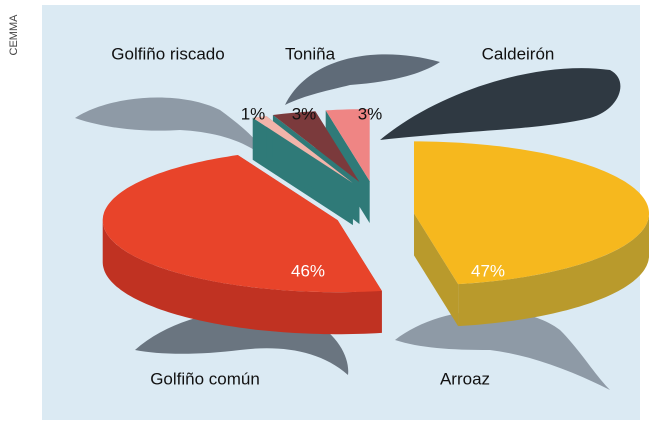  Describe the element at coordinates (14, 35) in the screenshot. I see `credit: CEMMA` at that location.